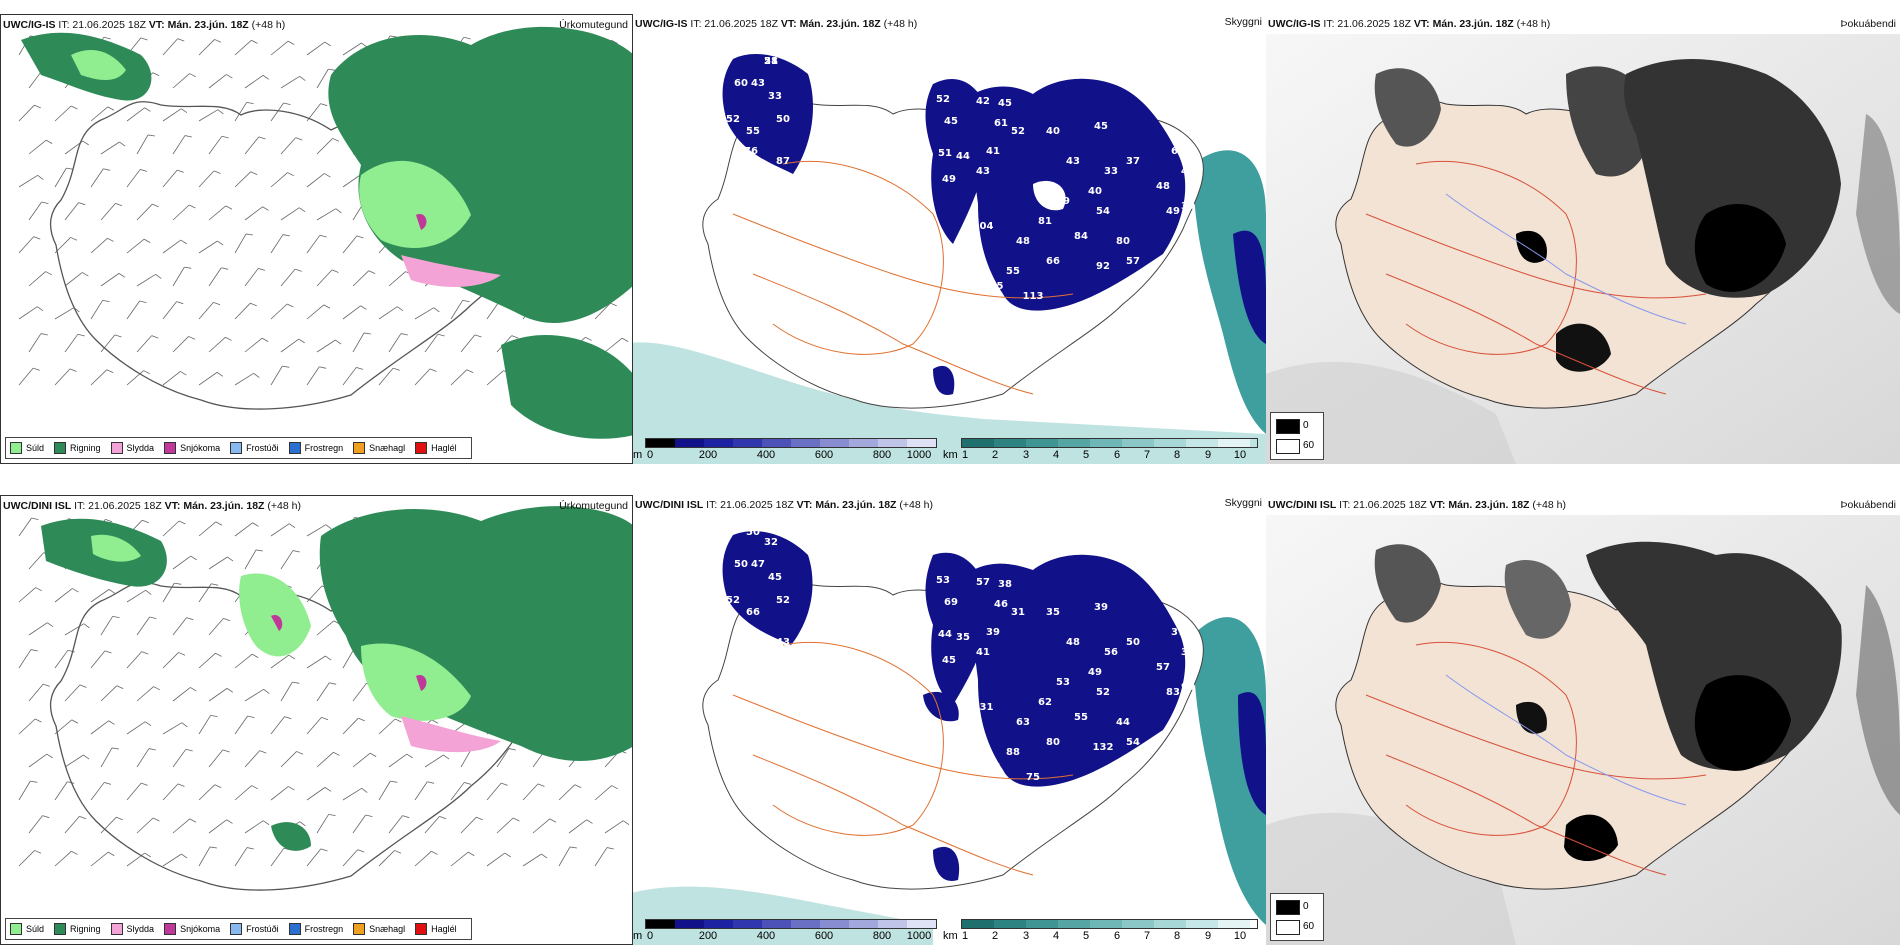 The image size is (1900, 950). I want to click on ceiling-value-label: 113, so click(1033, 296).